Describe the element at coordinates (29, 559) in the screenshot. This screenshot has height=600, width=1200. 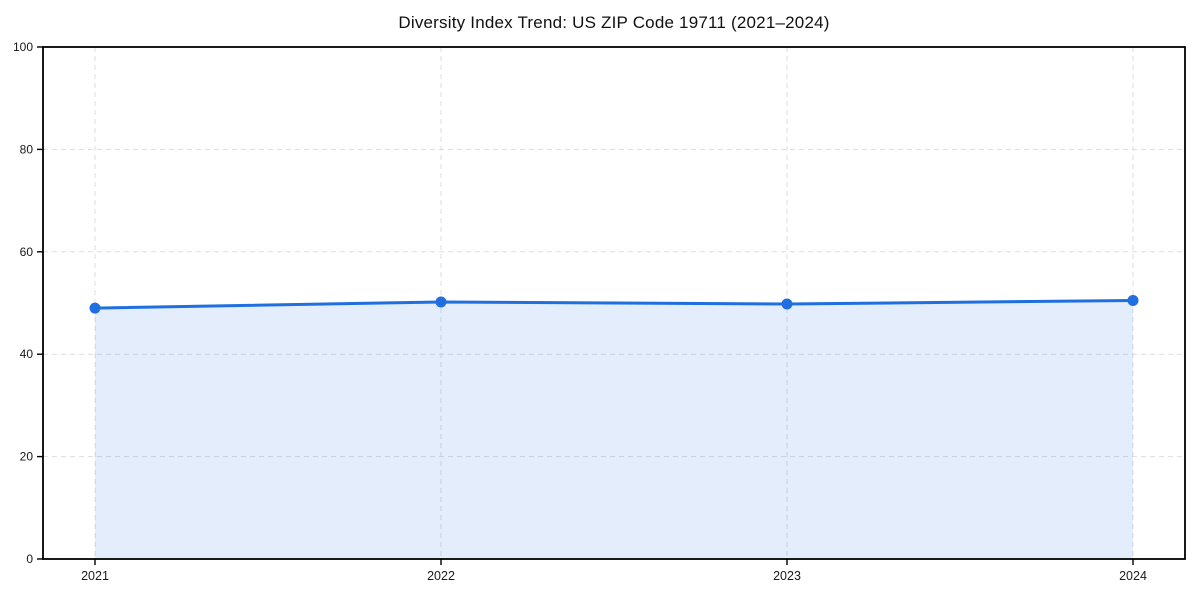
I see `y-tick-label-0: 0` at that location.